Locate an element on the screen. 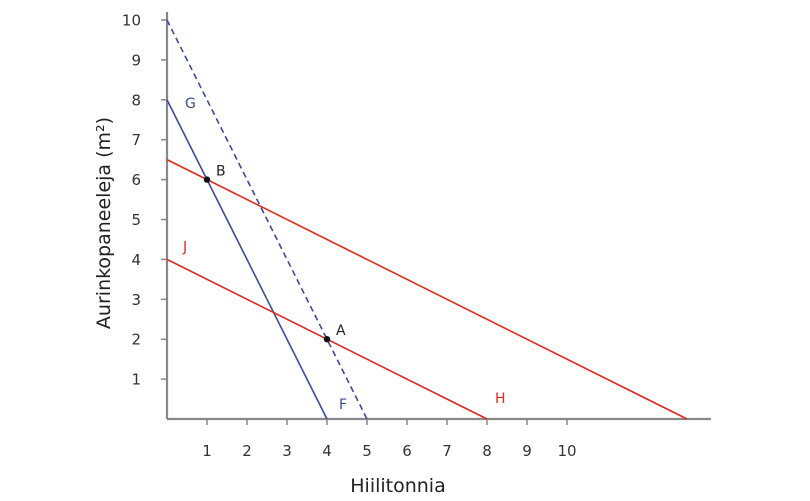 The width and height of the screenshot is (810, 501). x-tick-label: 1 is located at coordinates (207, 451).